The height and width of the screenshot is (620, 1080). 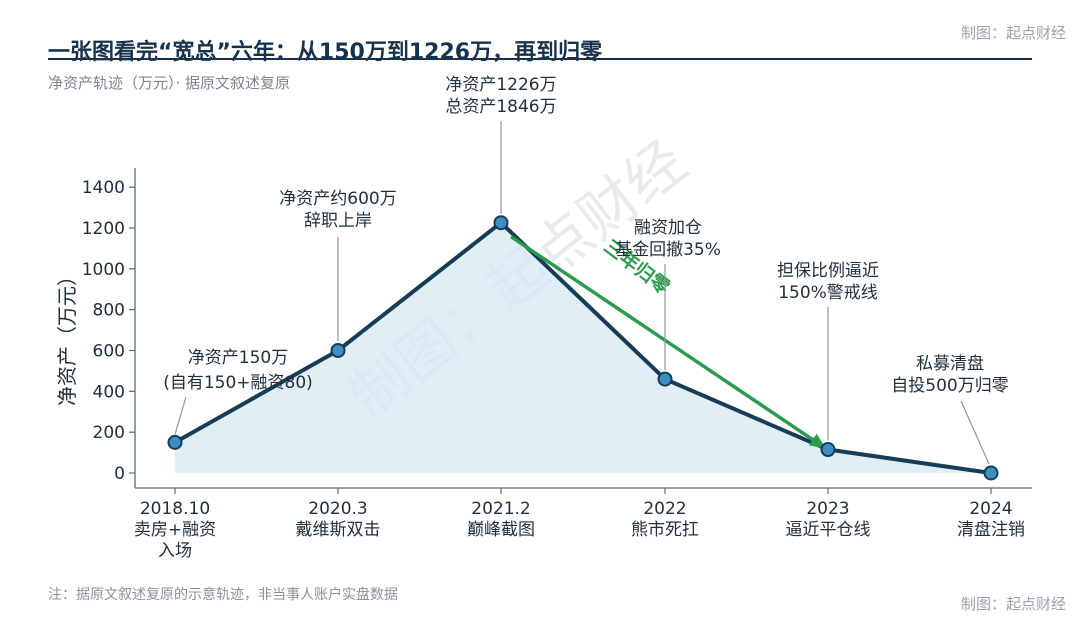 I want to click on x-tick-sublabel: 卖房+融资, so click(x=175, y=530).